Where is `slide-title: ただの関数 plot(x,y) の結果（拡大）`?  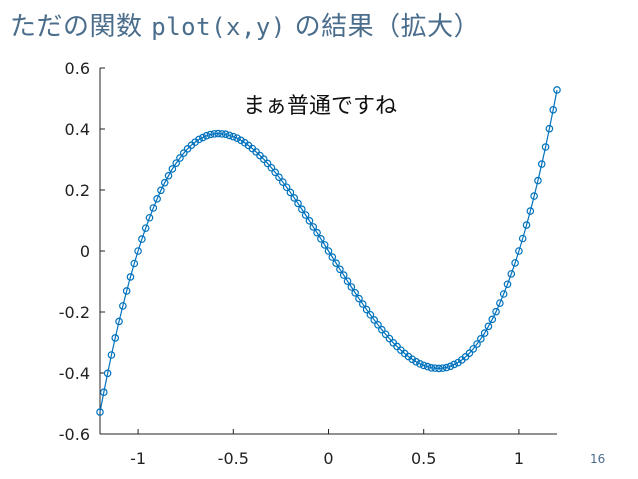 slide-title: ただの関数 plot(x,y) の結果（拡大） is located at coordinates (245, 24).